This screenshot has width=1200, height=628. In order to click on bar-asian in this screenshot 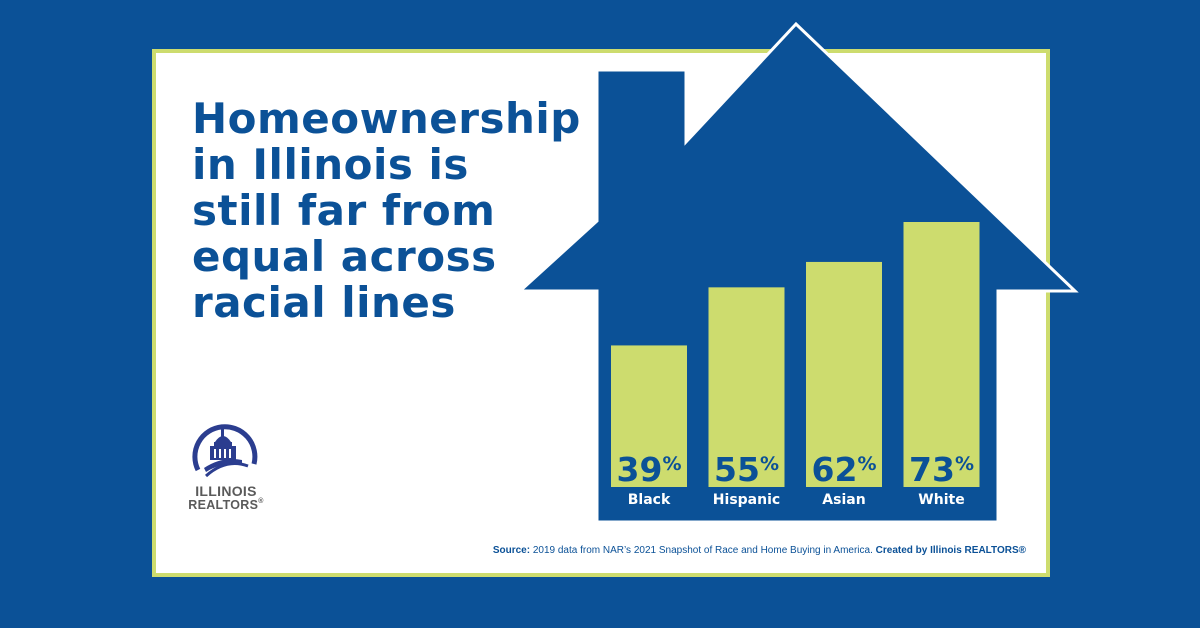, I will do `click(844, 374)`.